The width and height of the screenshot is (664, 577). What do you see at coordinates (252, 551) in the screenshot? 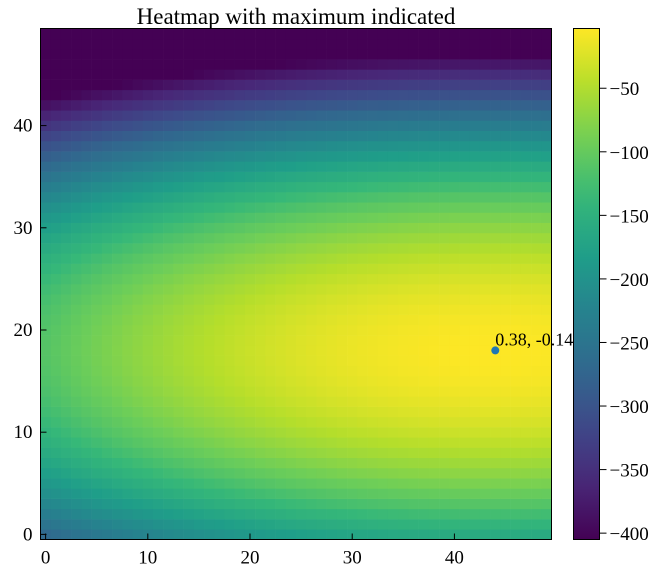
I see `x-axis: 0 10 20 30 40` at bounding box center [252, 551].